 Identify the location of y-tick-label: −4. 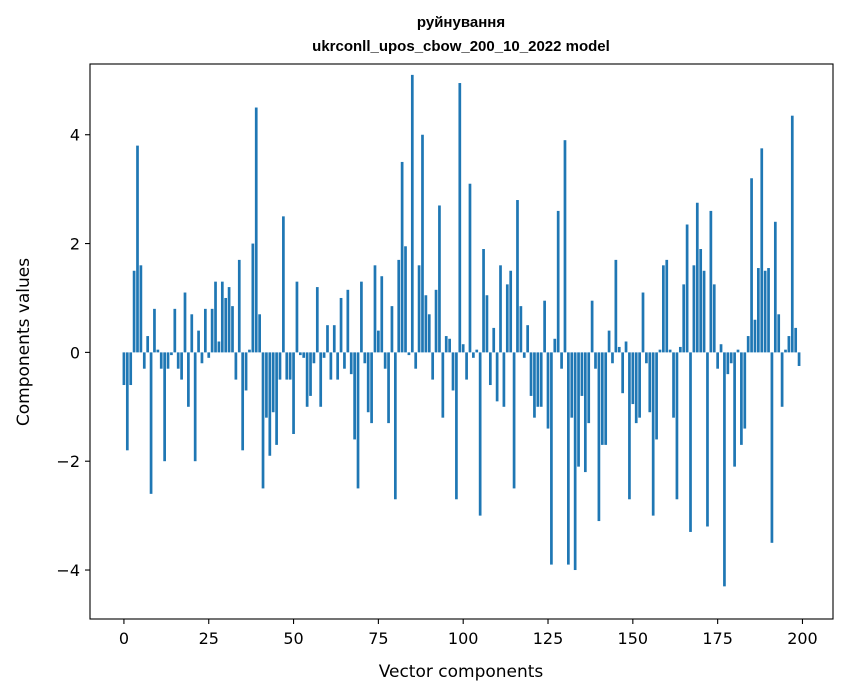
(68, 570).